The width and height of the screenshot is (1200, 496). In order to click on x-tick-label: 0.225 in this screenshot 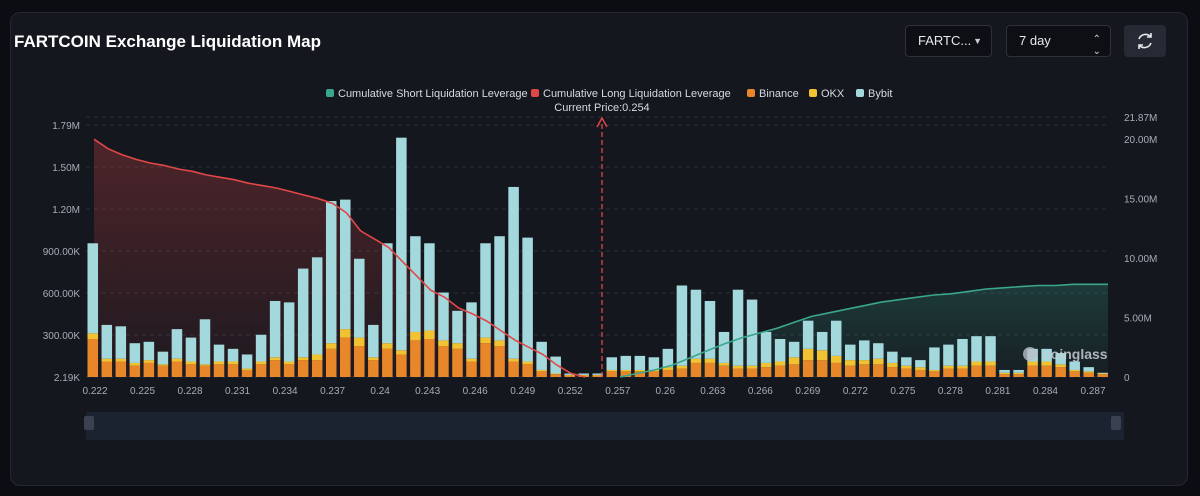, I will do `click(142, 391)`.